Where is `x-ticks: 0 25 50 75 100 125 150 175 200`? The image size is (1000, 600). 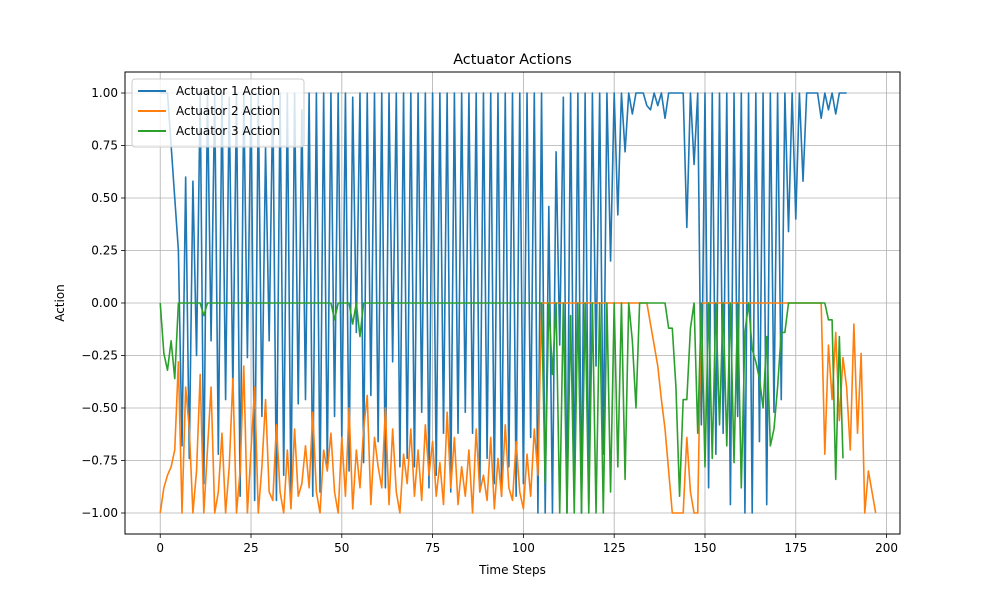 x-ticks: 0 25 50 75 100 125 150 175 200 is located at coordinates (527, 544).